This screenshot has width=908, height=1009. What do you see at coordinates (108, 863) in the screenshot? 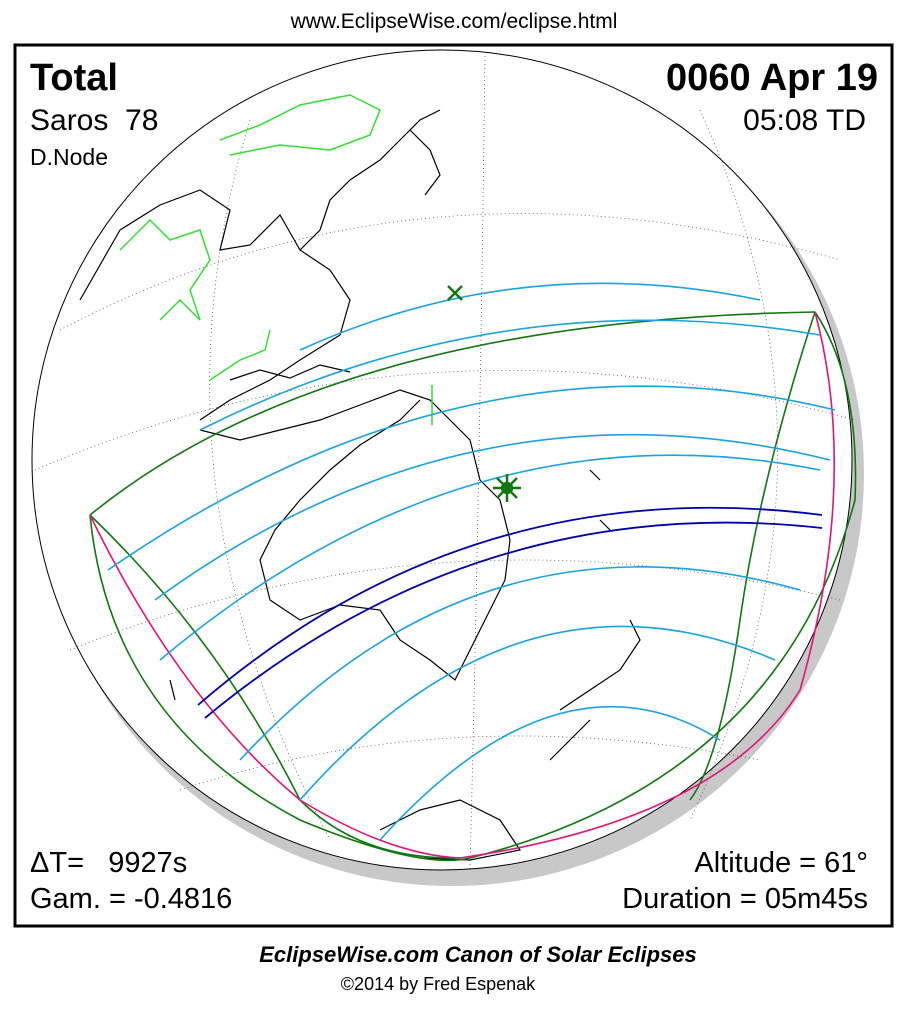
I see `delta-t: ΔT= 9927s` at bounding box center [108, 863].